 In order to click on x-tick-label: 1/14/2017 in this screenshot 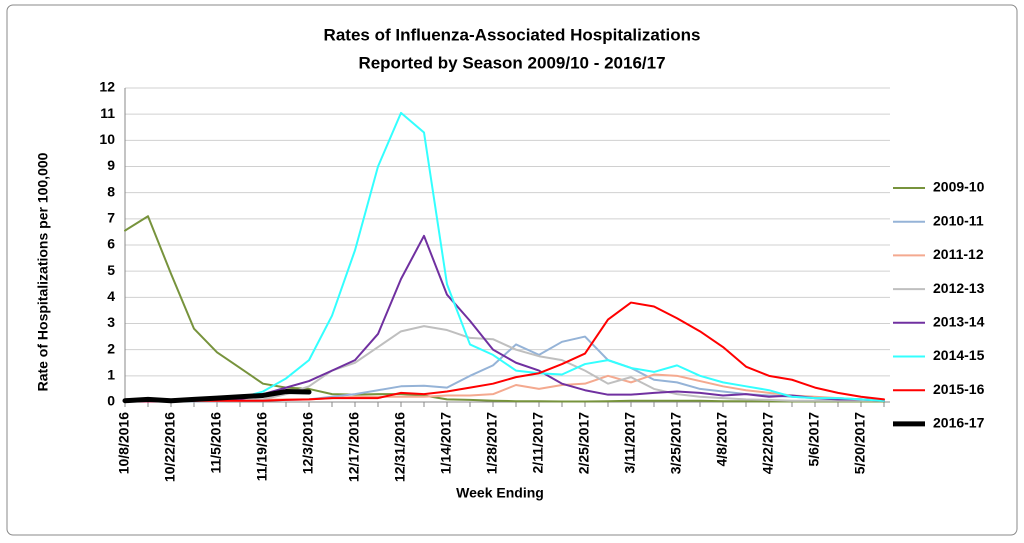, I will do `click(446, 443)`.